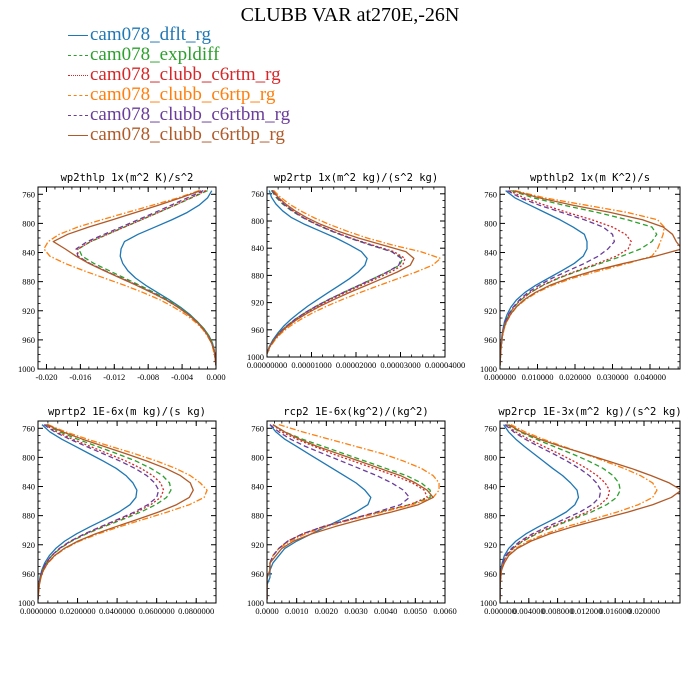  I want to click on x-tick-label: 0.0000, so click(266, 611).